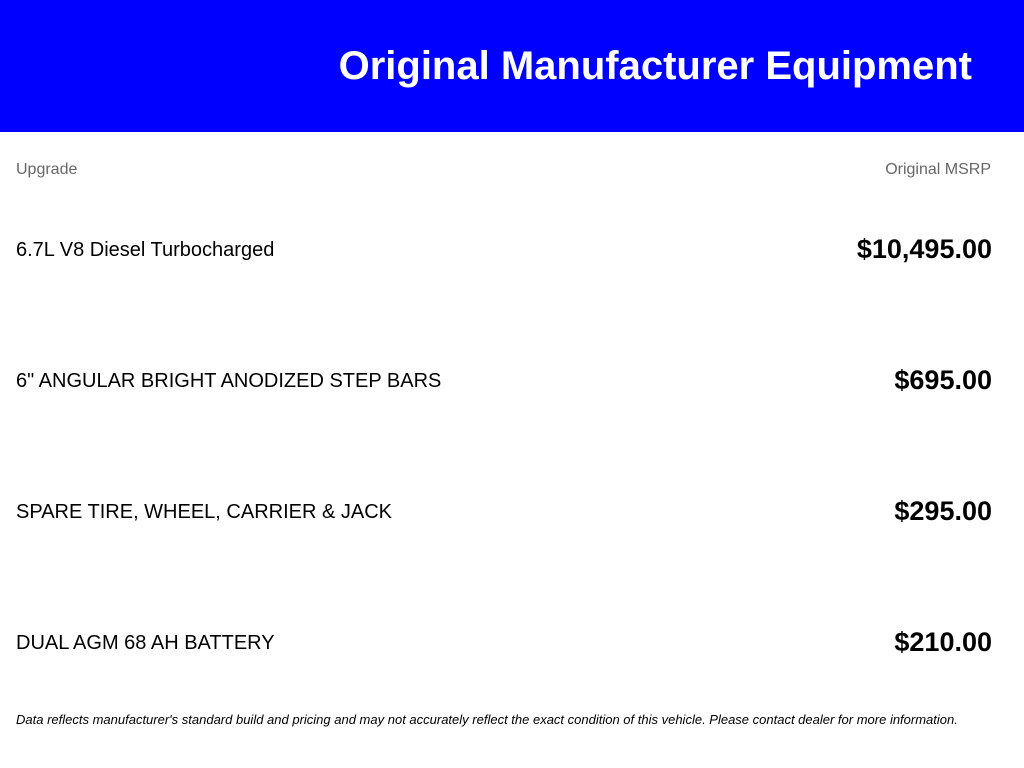  Describe the element at coordinates (229, 381) in the screenshot. I see `item-name: 6" ANGULAR BRIGHT ANODIZED STEP BARS` at that location.